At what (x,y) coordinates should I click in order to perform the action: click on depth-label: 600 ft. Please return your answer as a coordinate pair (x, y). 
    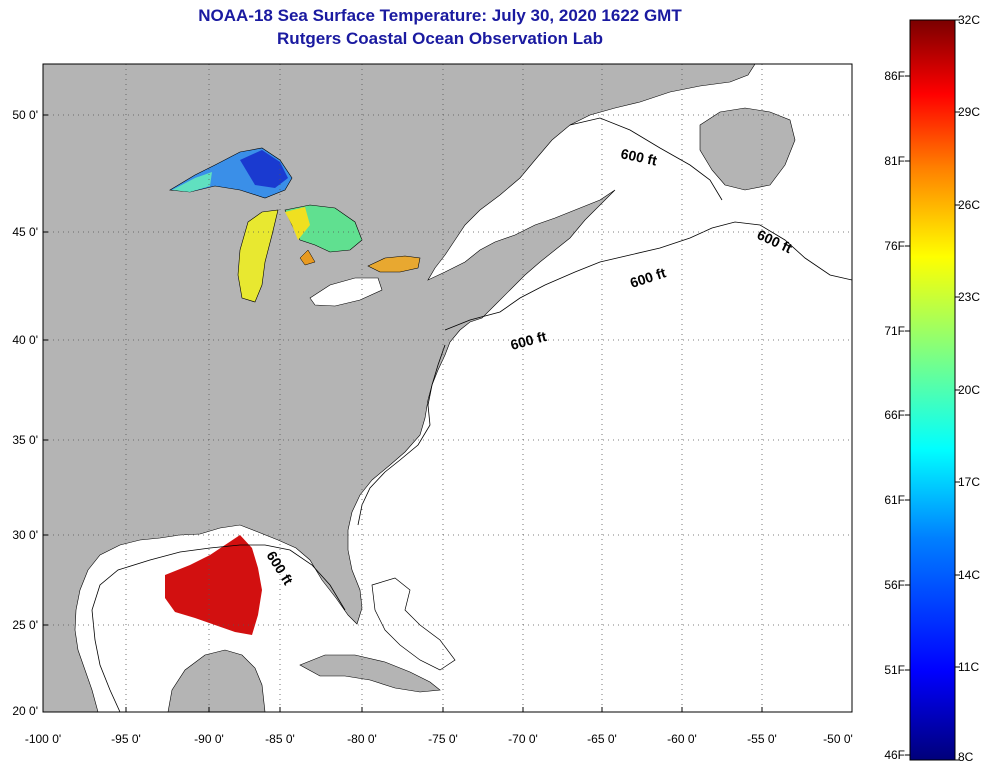
    Looking at the image, I should click on (638, 156).